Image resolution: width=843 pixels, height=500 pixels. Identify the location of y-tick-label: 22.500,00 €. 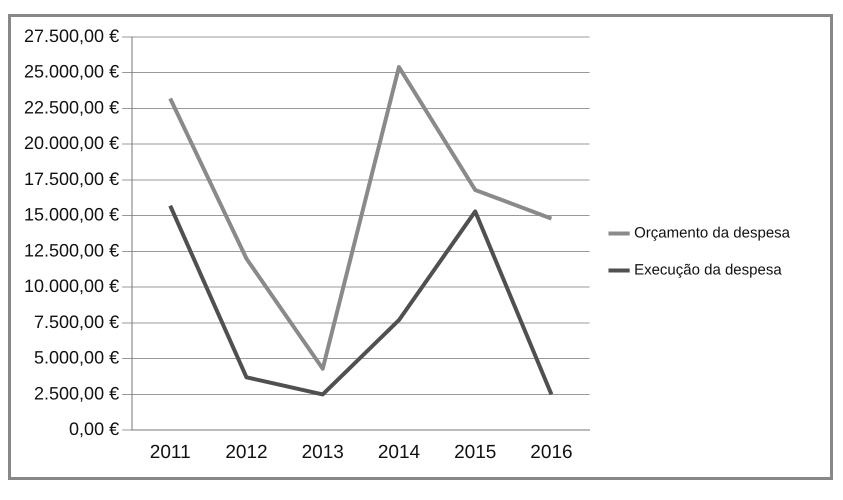
(72, 107).